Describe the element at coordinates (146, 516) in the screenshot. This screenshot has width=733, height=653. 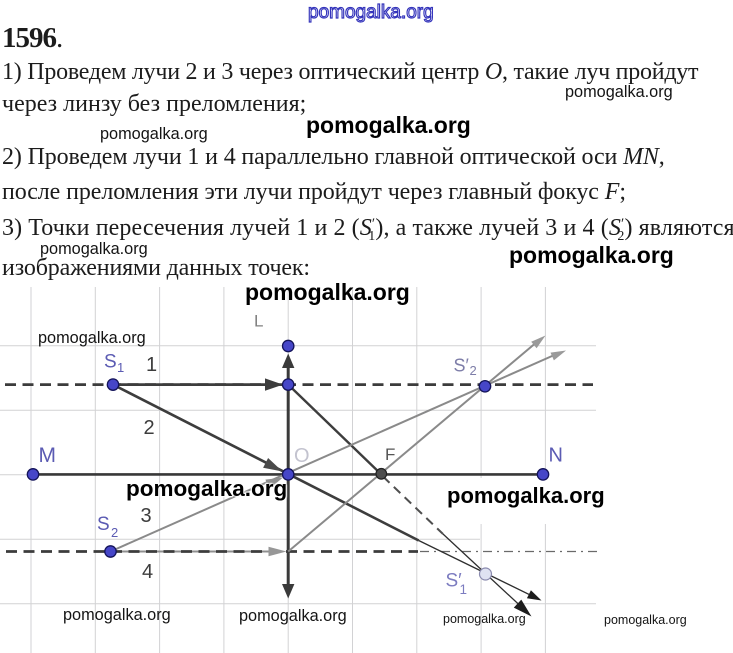
I see `svg-text: 3` at that location.